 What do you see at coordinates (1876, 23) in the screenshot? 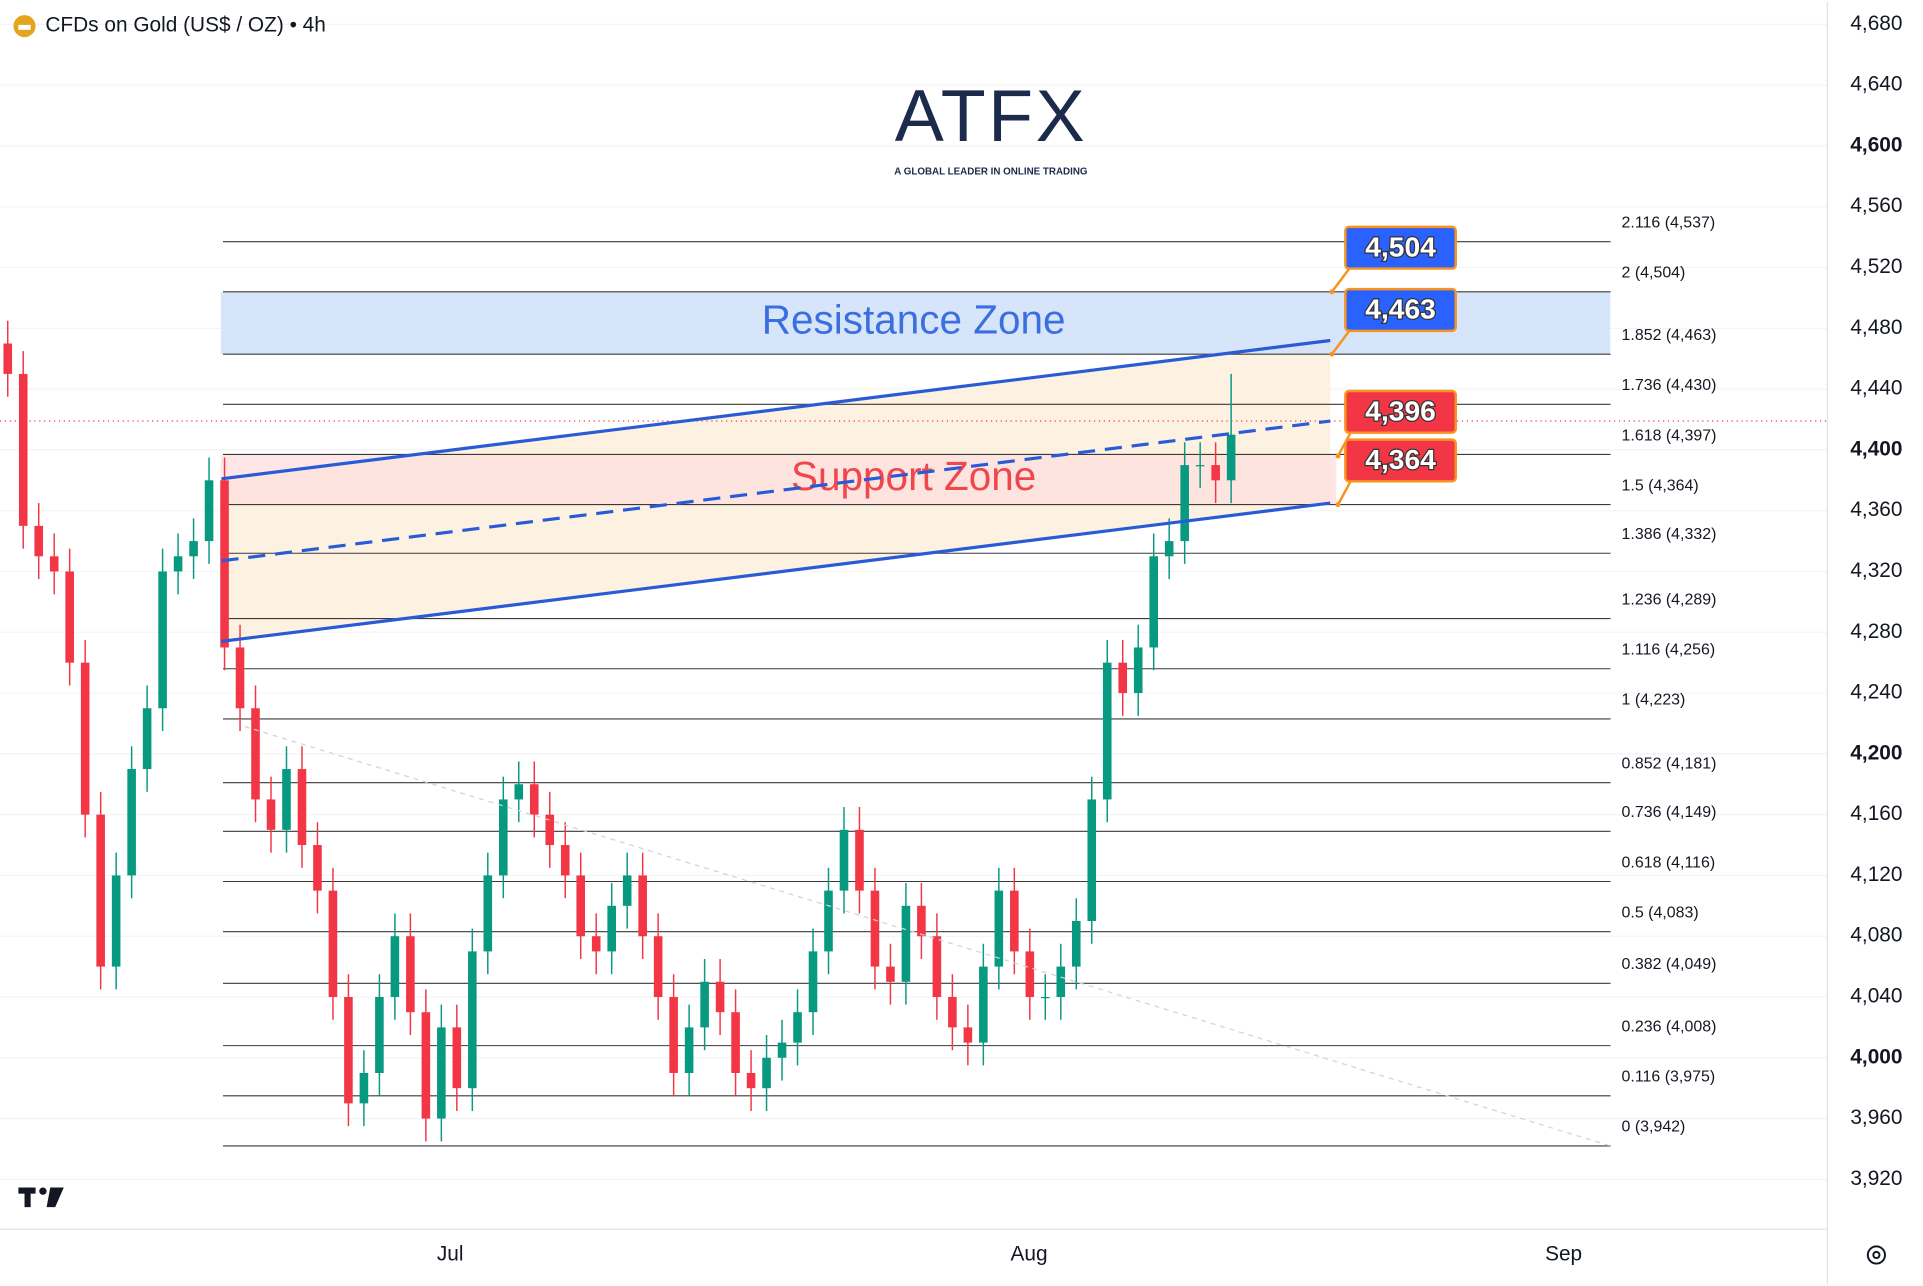
I see `y-tick-label: 4,680` at bounding box center [1876, 23].